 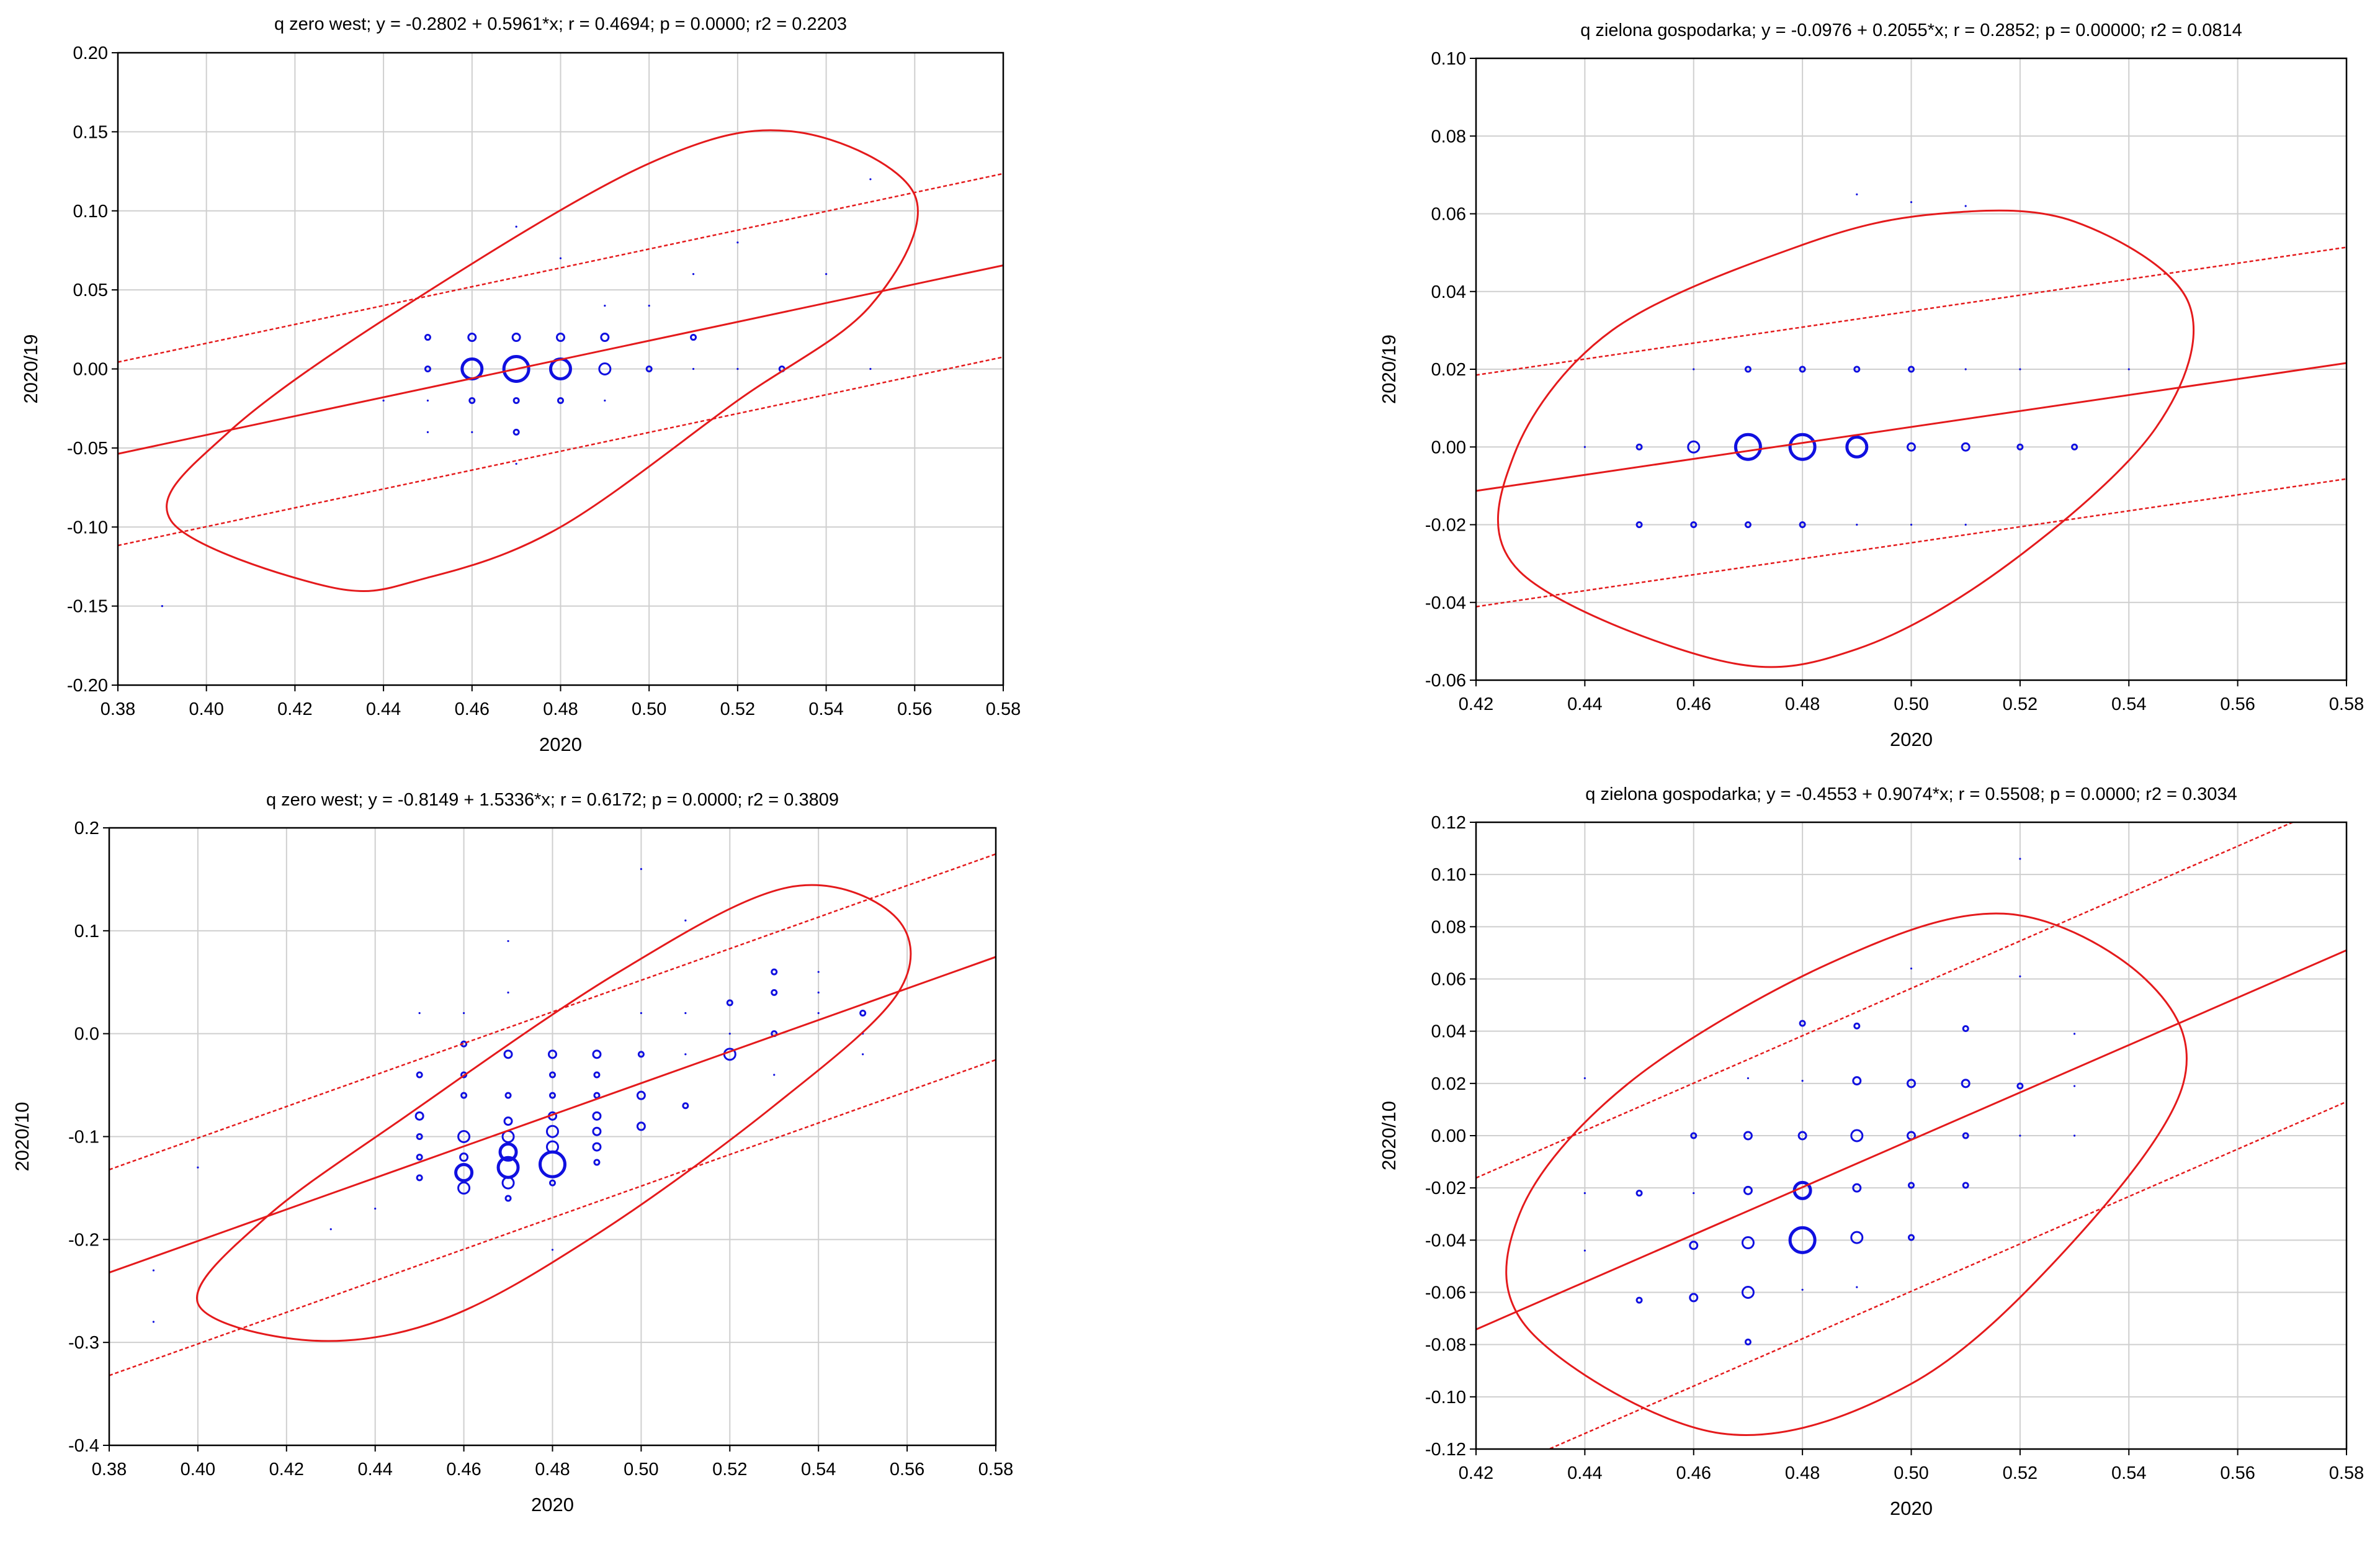 What do you see at coordinates (91, 53) in the screenshot?
I see `y-tick-label: 0.20` at bounding box center [91, 53].